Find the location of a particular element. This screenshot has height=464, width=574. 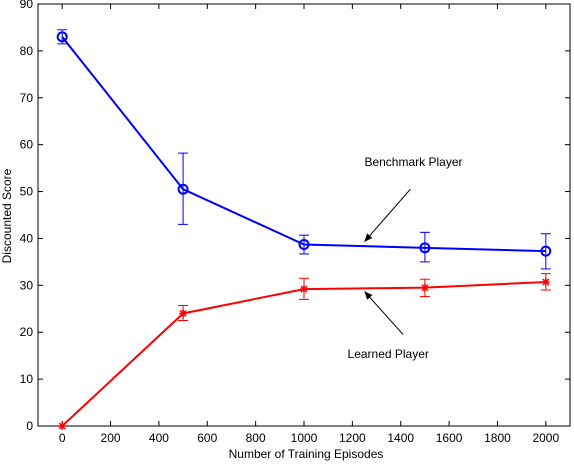

x-tick-label: 1600 is located at coordinates (449, 438).